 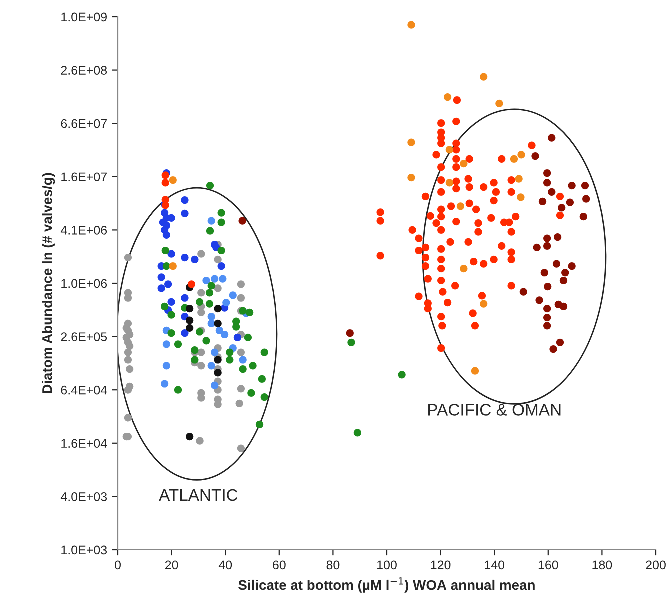 I want to click on x-tick-label: 120, so click(x=441, y=565).